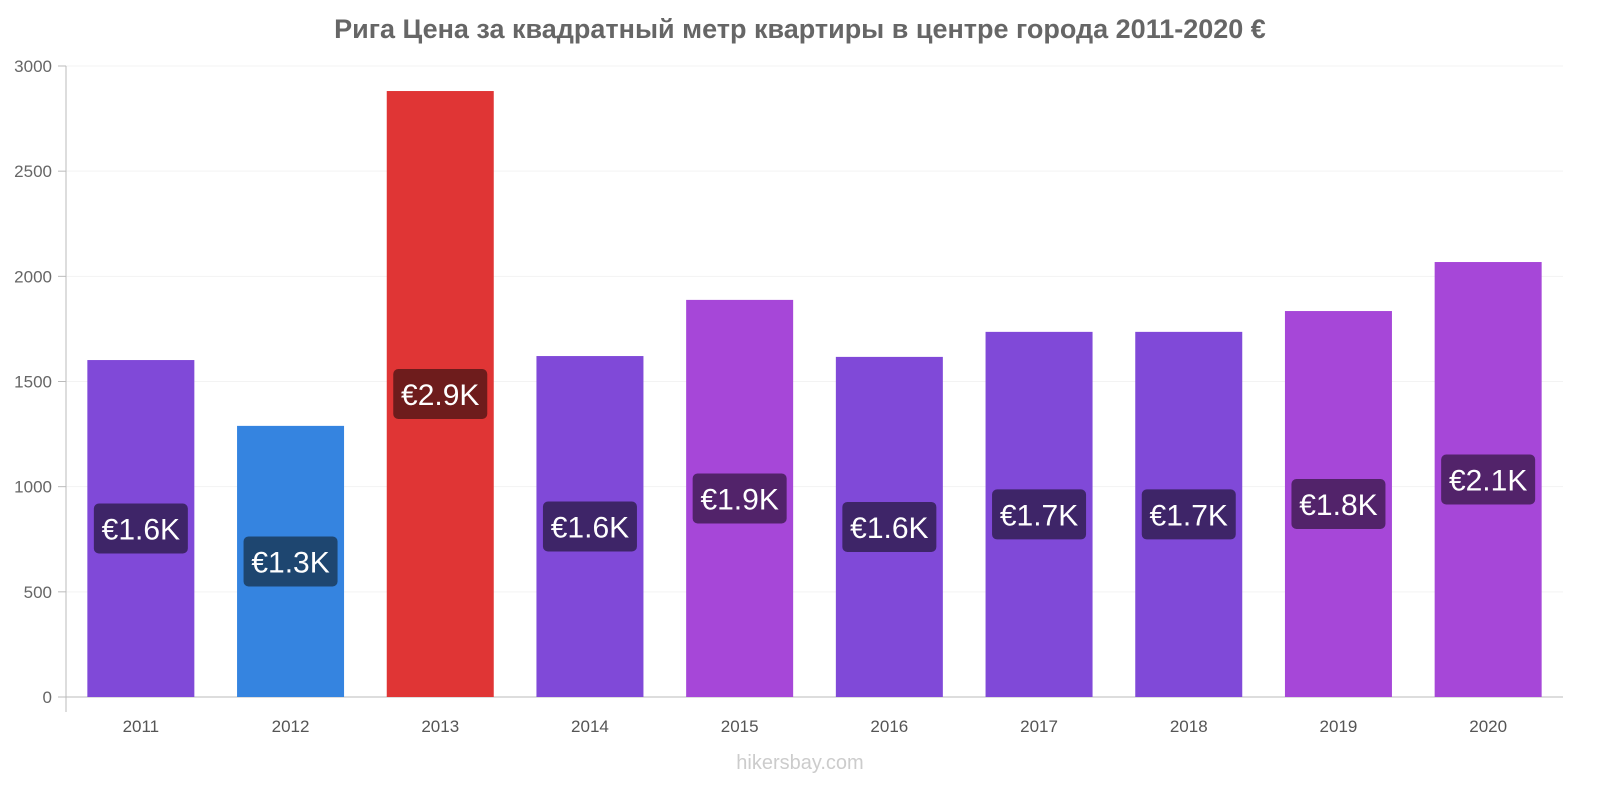  Describe the element at coordinates (33, 276) in the screenshot. I see `y-tick-label: 2000` at that location.